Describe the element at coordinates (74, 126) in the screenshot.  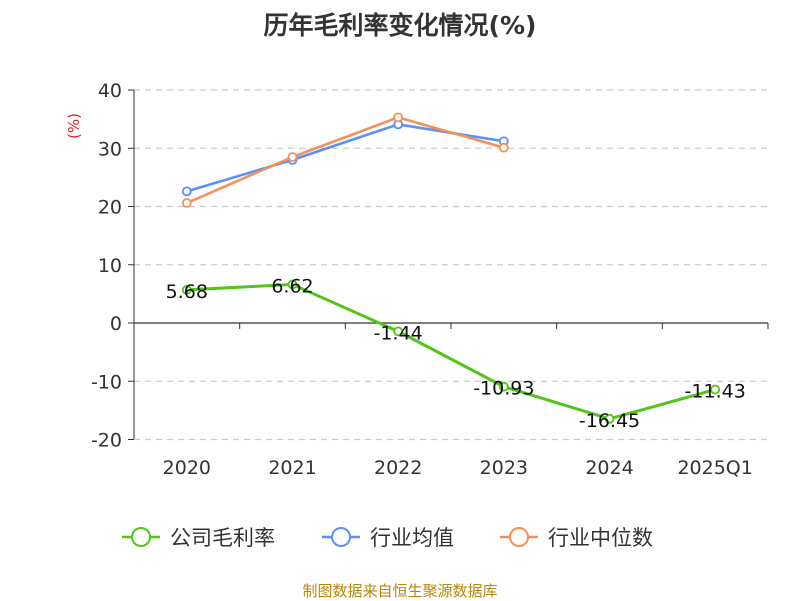
I see `y-axis-label: (%)` at that location.